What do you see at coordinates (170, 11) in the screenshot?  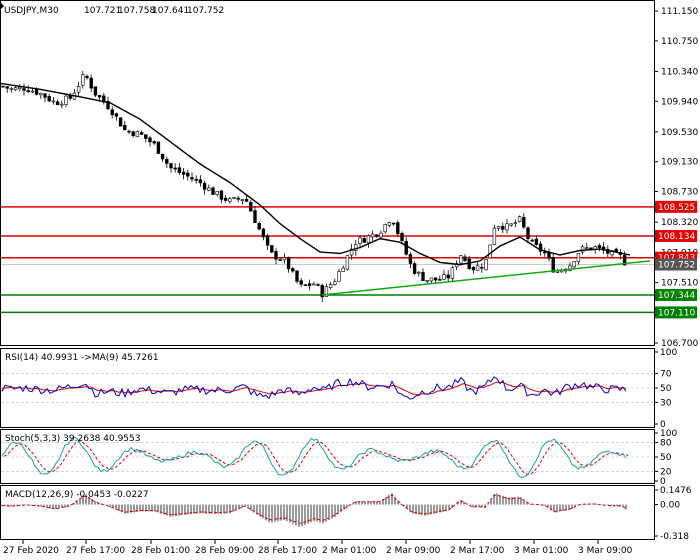 I see `header-low: 107.641` at bounding box center [170, 11].